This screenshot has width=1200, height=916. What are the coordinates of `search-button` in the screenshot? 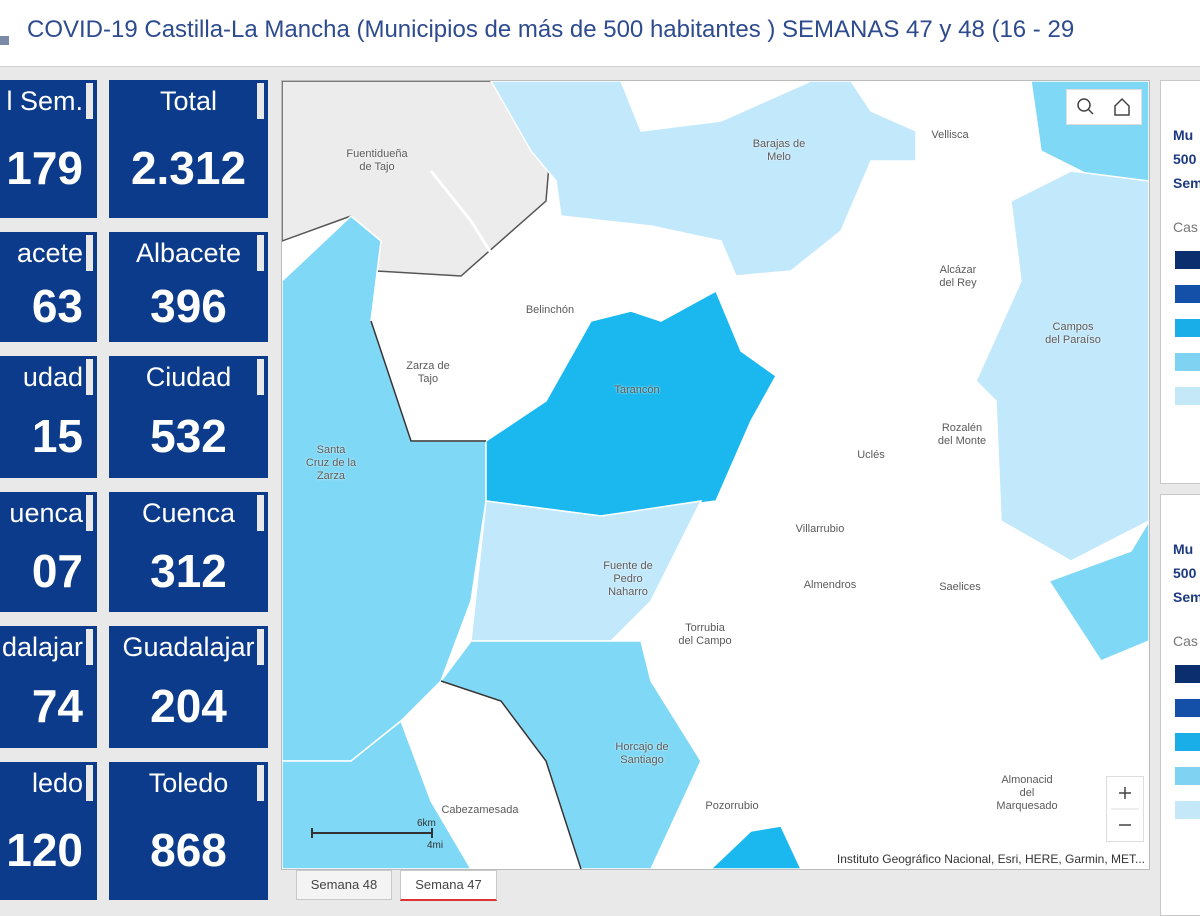 It's located at (1085, 106).